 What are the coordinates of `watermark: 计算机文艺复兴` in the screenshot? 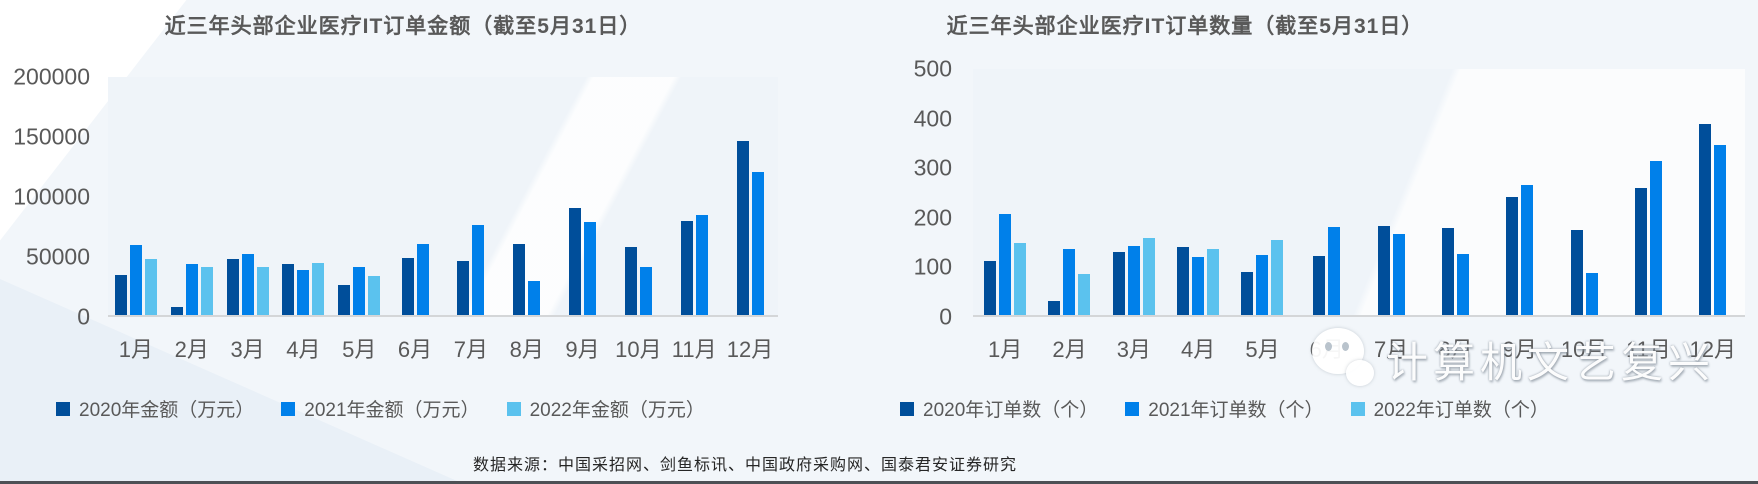 It's located at (1513, 359).